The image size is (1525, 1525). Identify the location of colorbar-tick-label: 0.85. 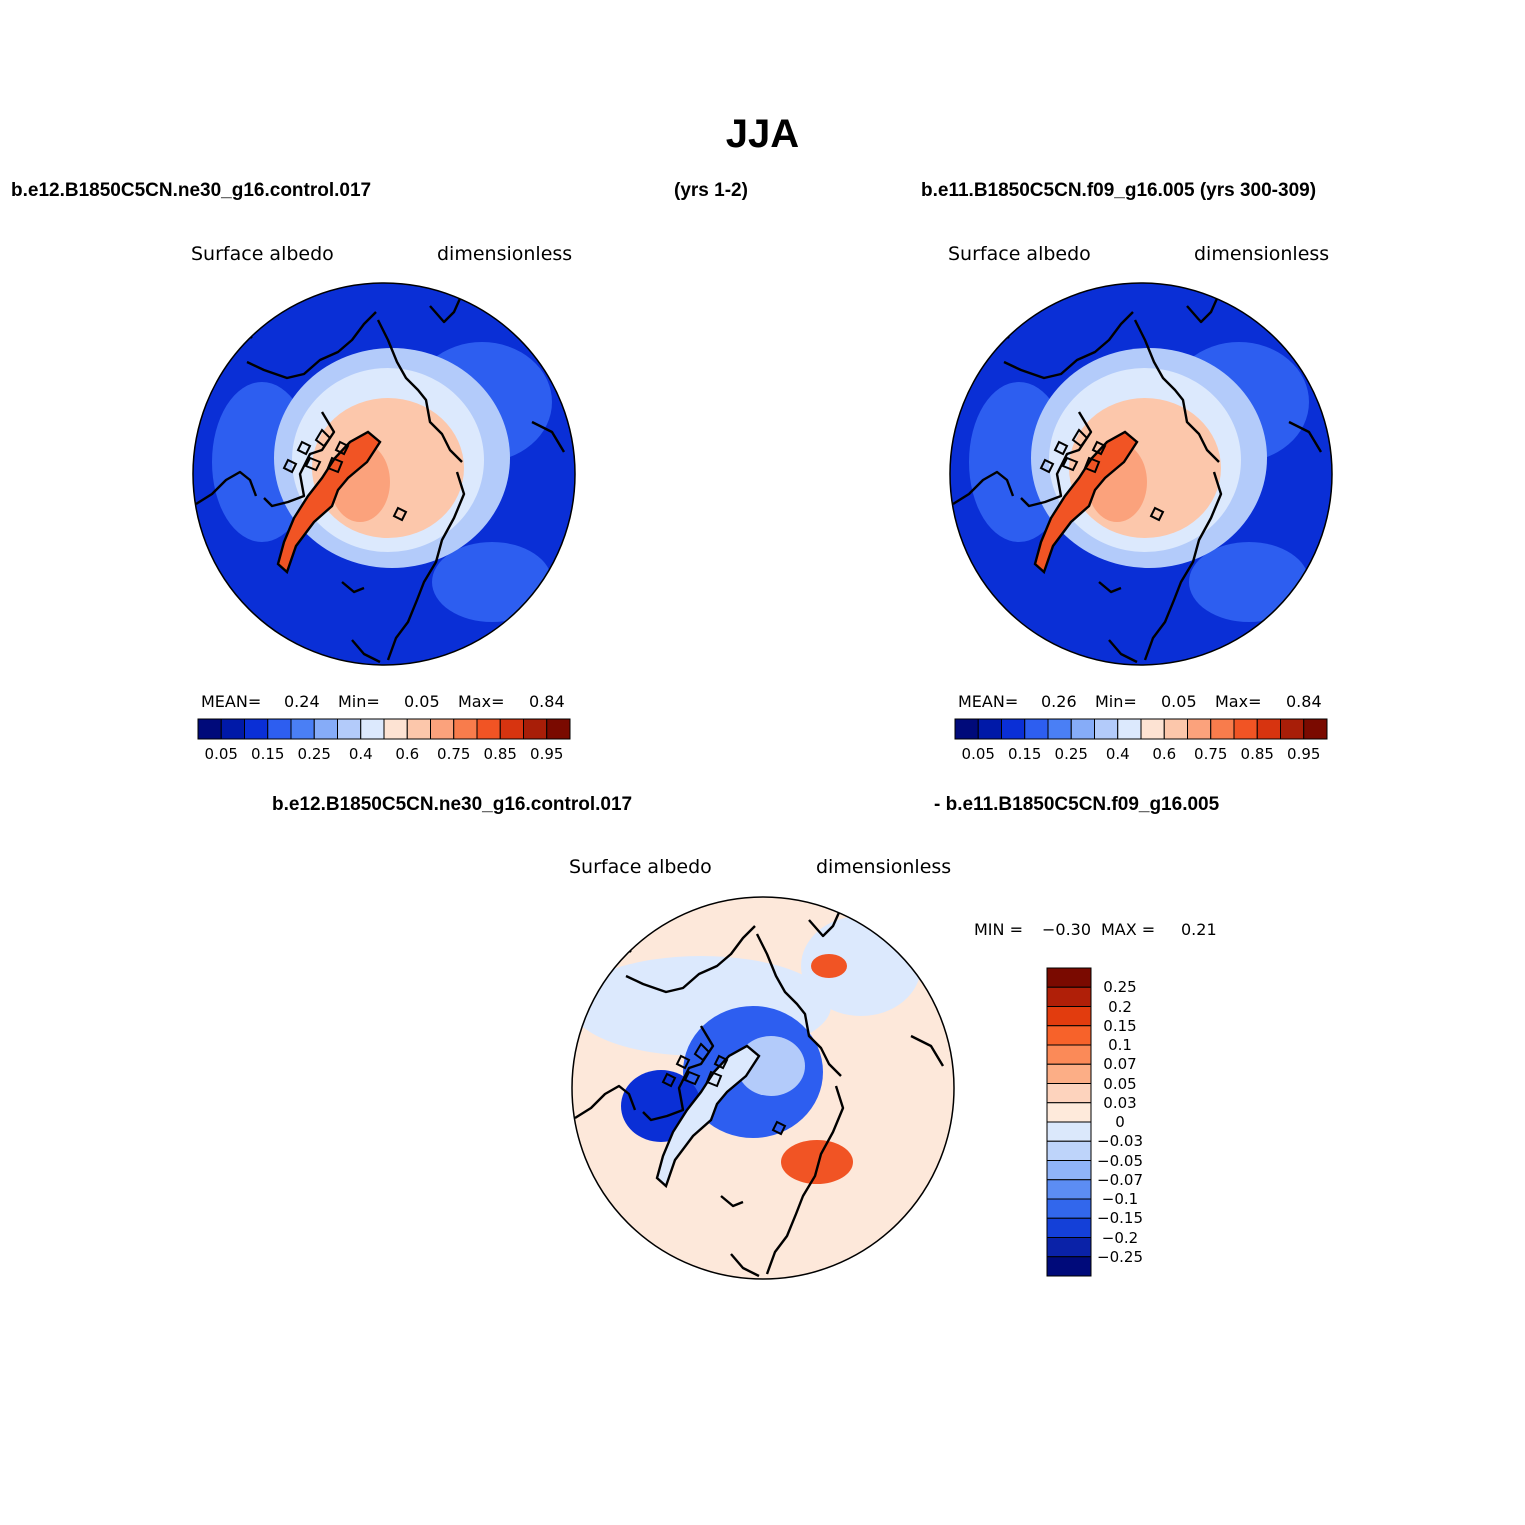
(500, 754).